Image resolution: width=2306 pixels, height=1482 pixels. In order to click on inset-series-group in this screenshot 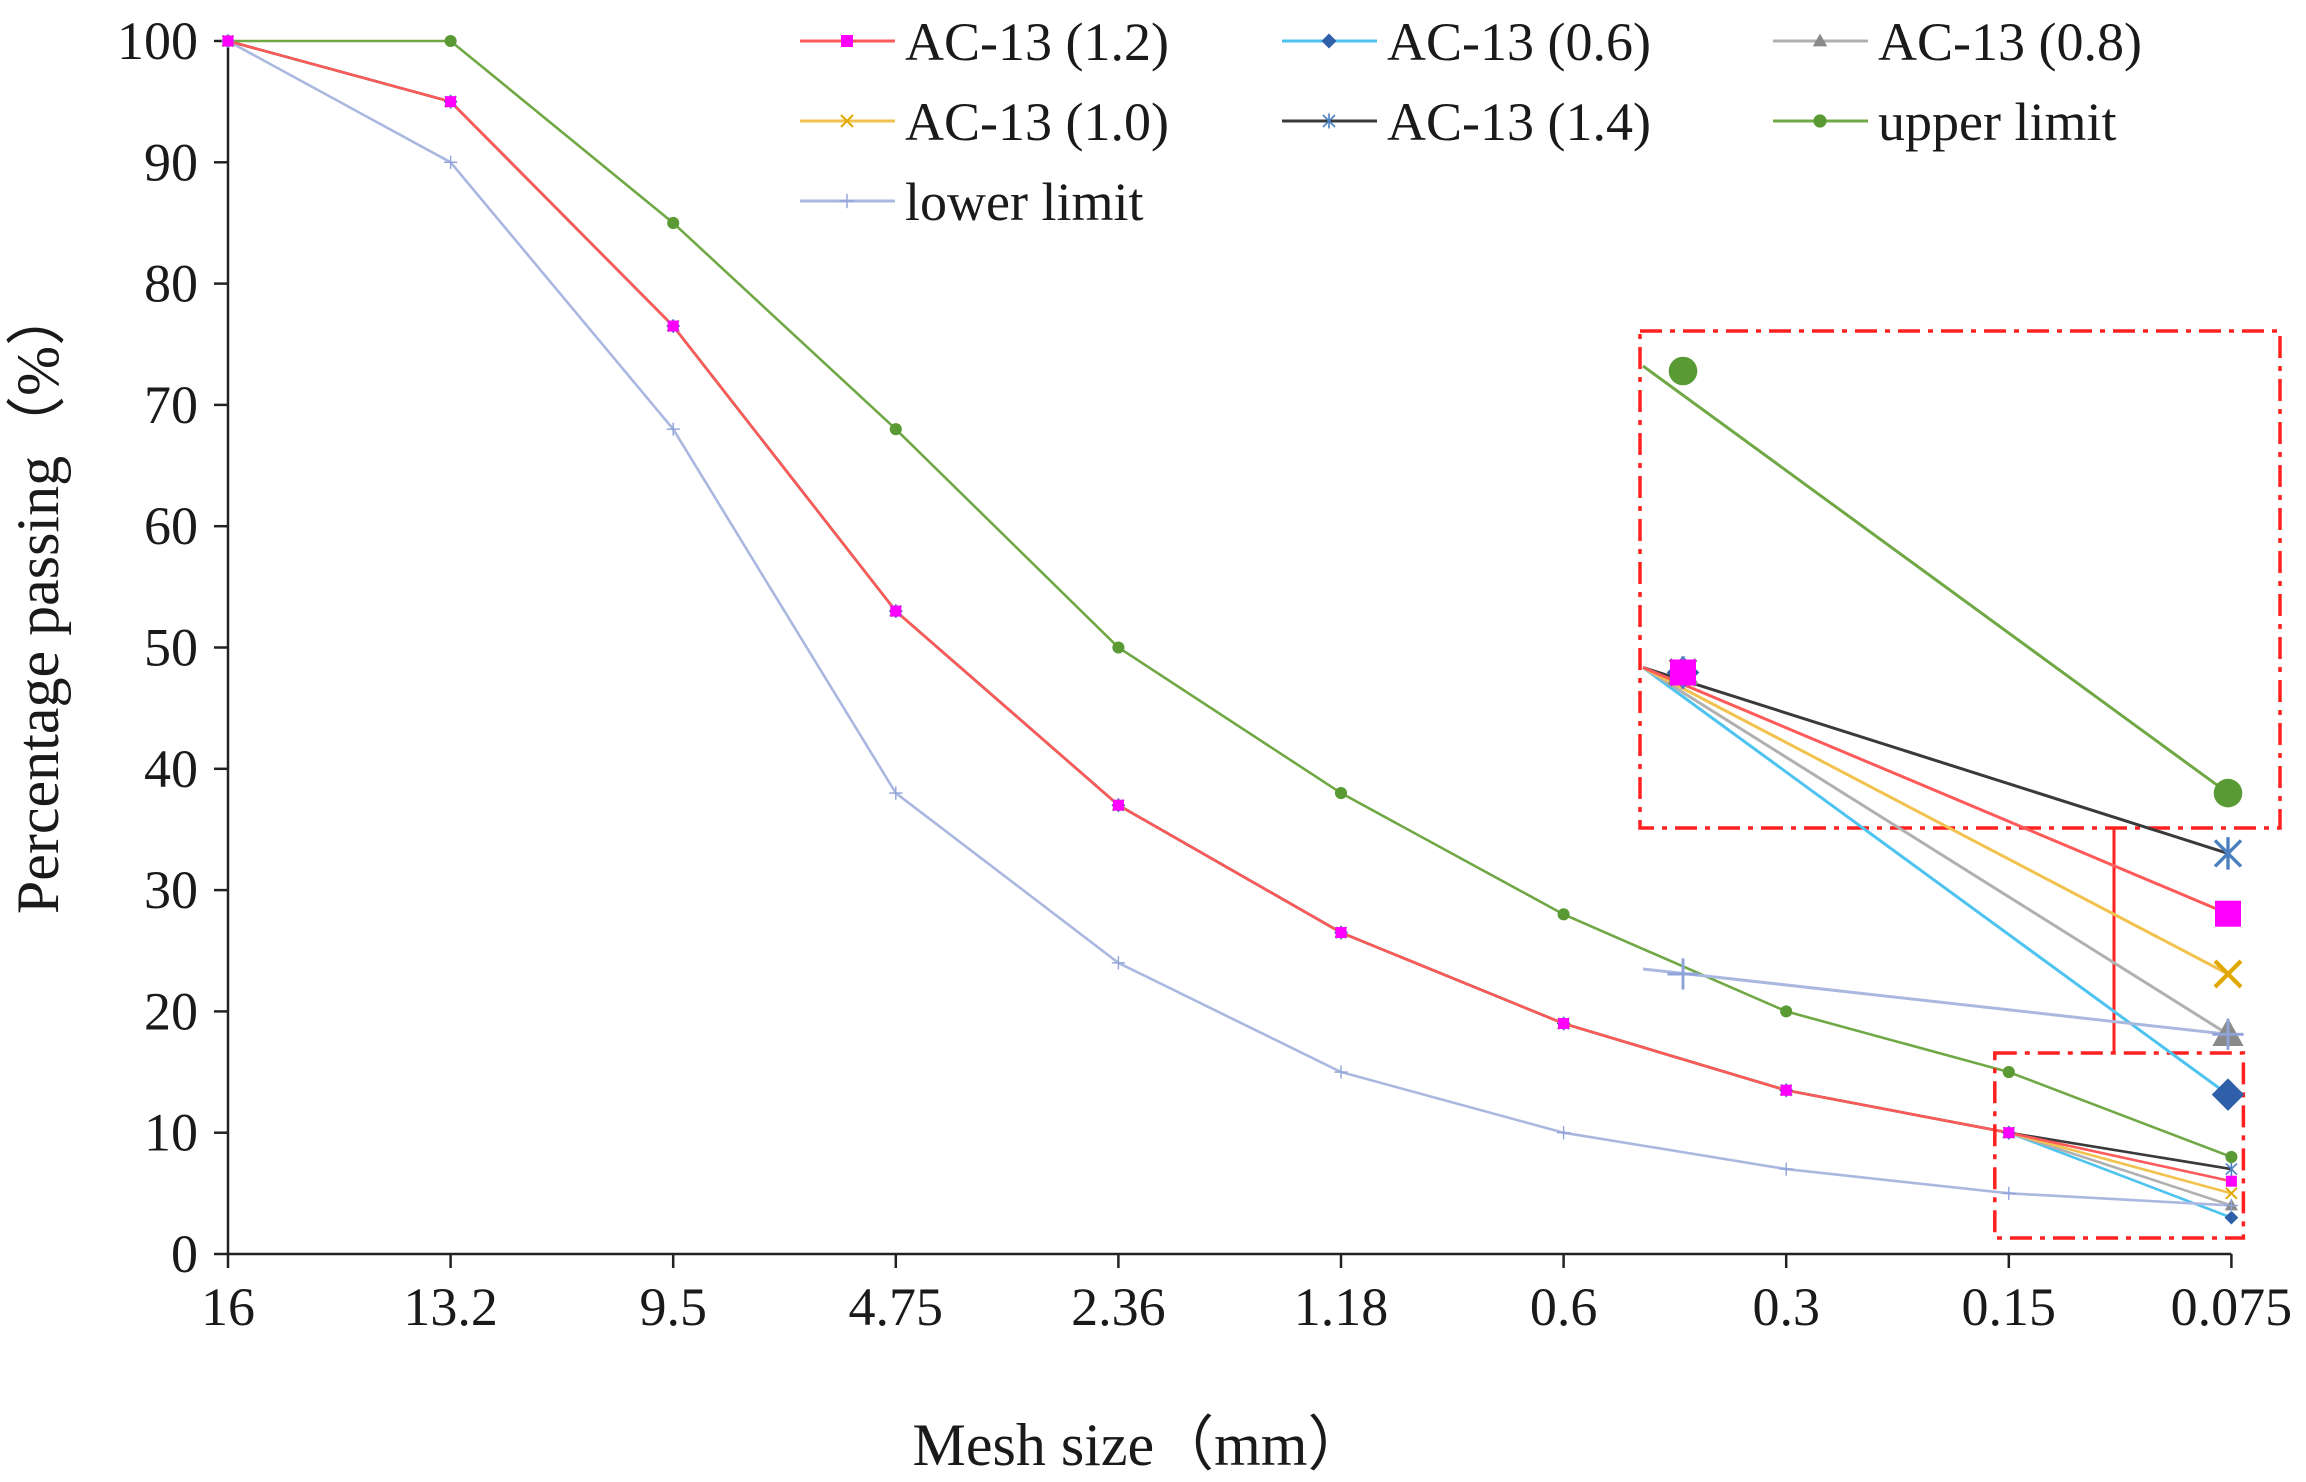, I will do `click(1943, 733)`.